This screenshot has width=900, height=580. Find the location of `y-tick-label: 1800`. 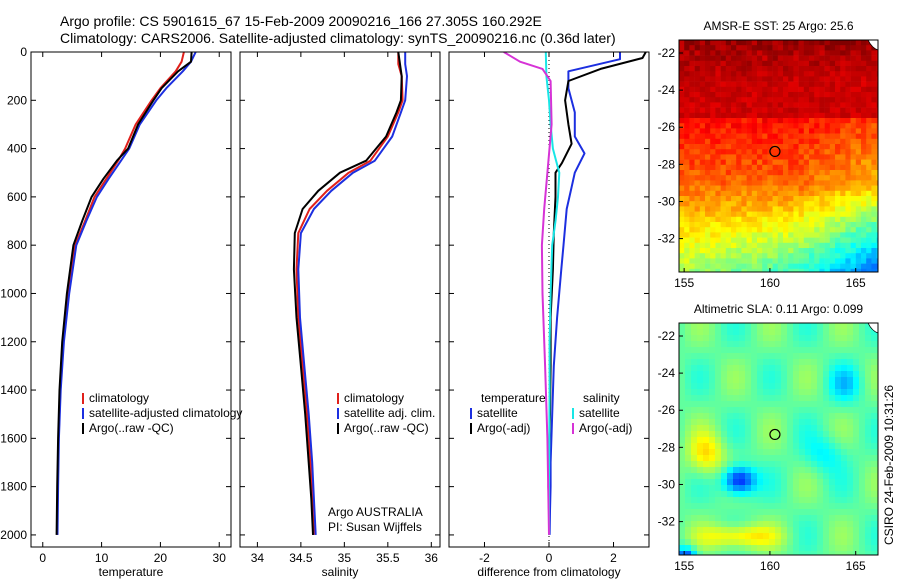

y-tick-label: 1800 is located at coordinates (13, 487).